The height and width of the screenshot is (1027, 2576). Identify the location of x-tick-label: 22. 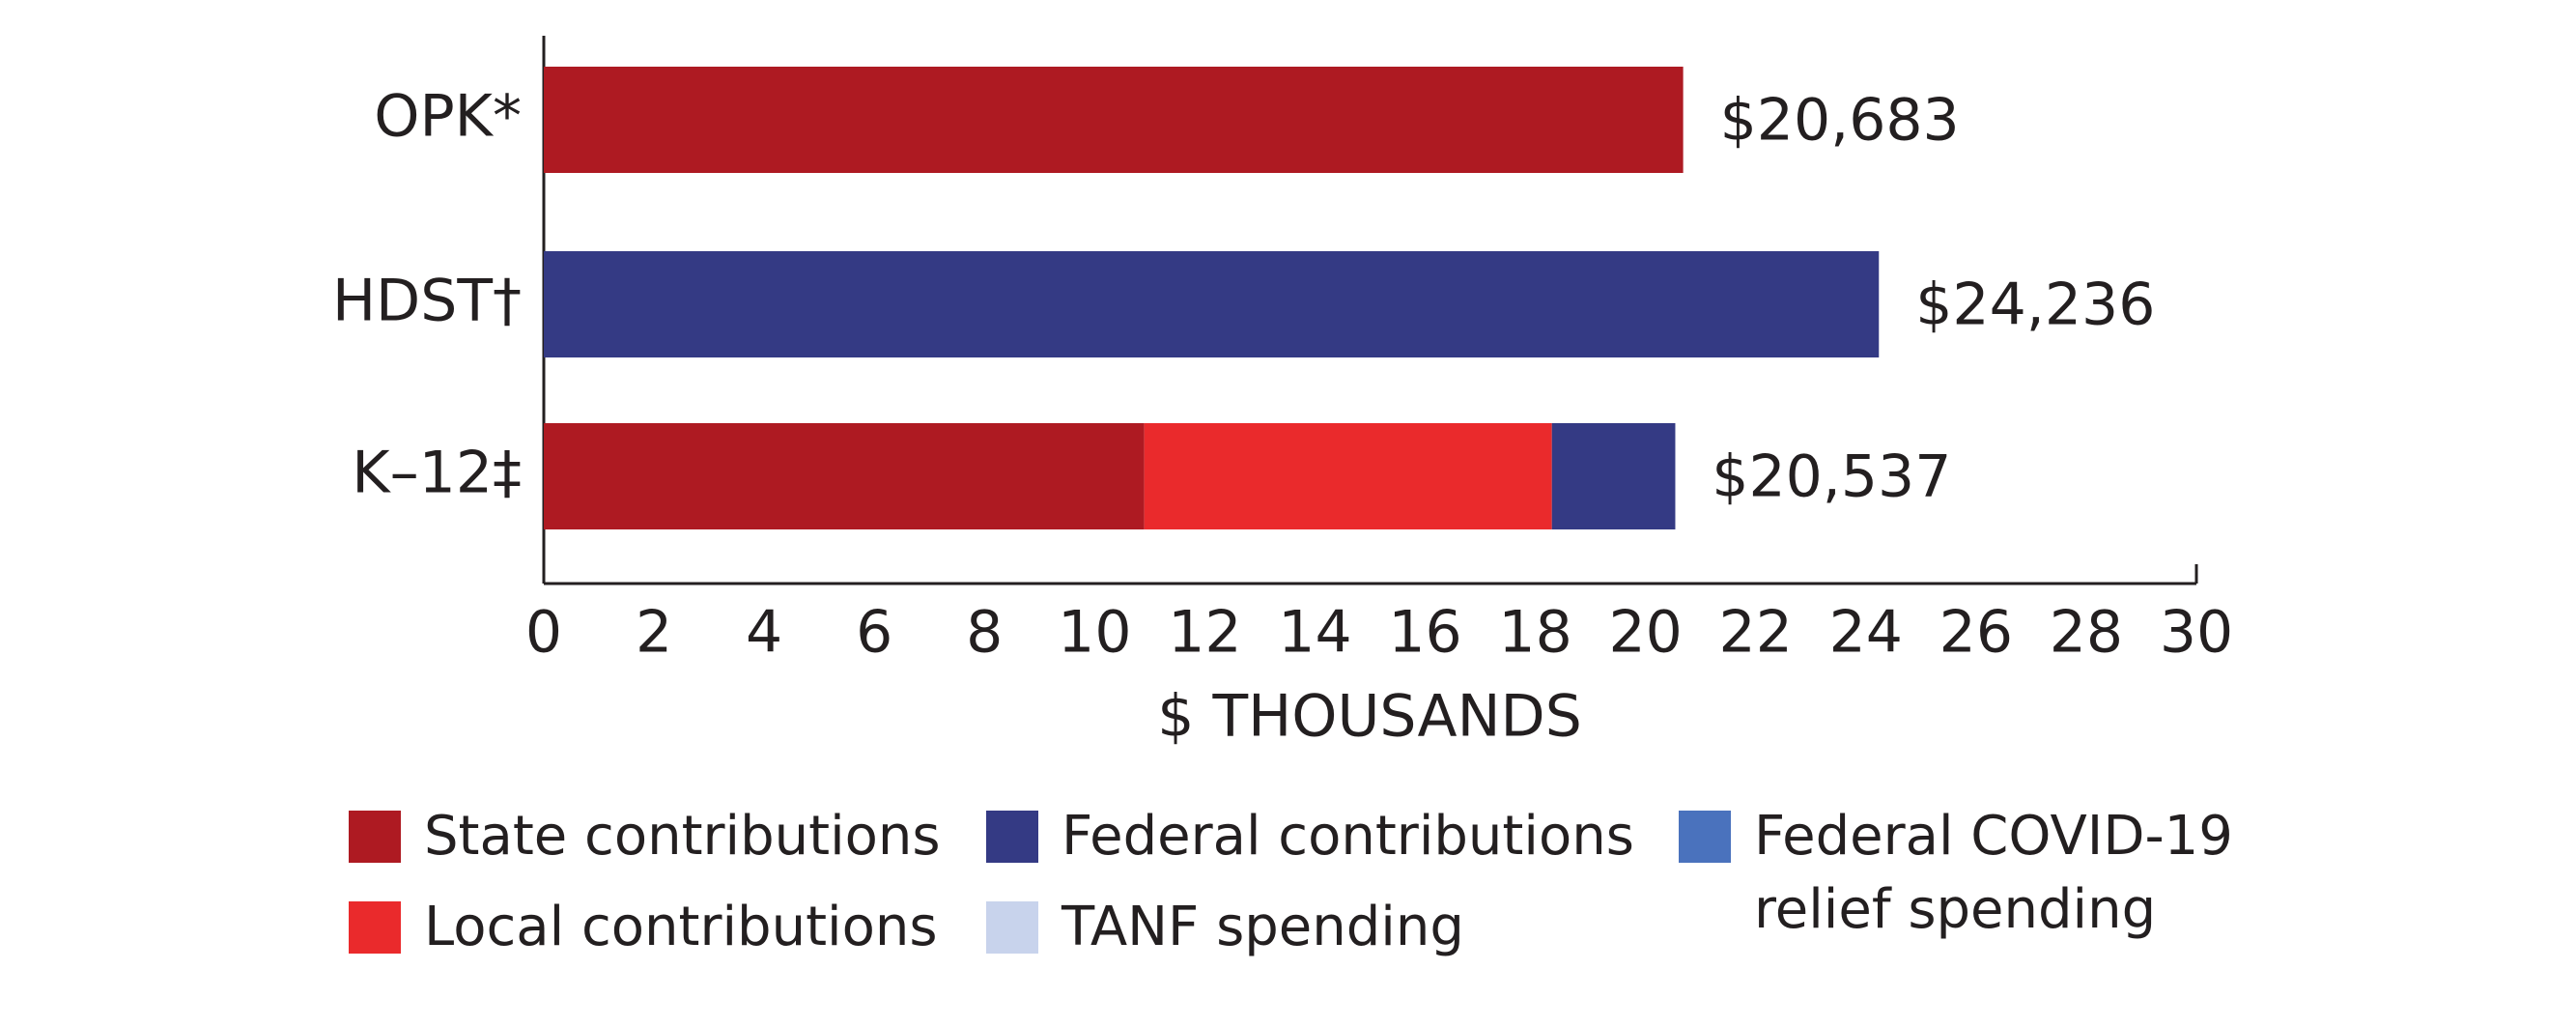
(1756, 633).